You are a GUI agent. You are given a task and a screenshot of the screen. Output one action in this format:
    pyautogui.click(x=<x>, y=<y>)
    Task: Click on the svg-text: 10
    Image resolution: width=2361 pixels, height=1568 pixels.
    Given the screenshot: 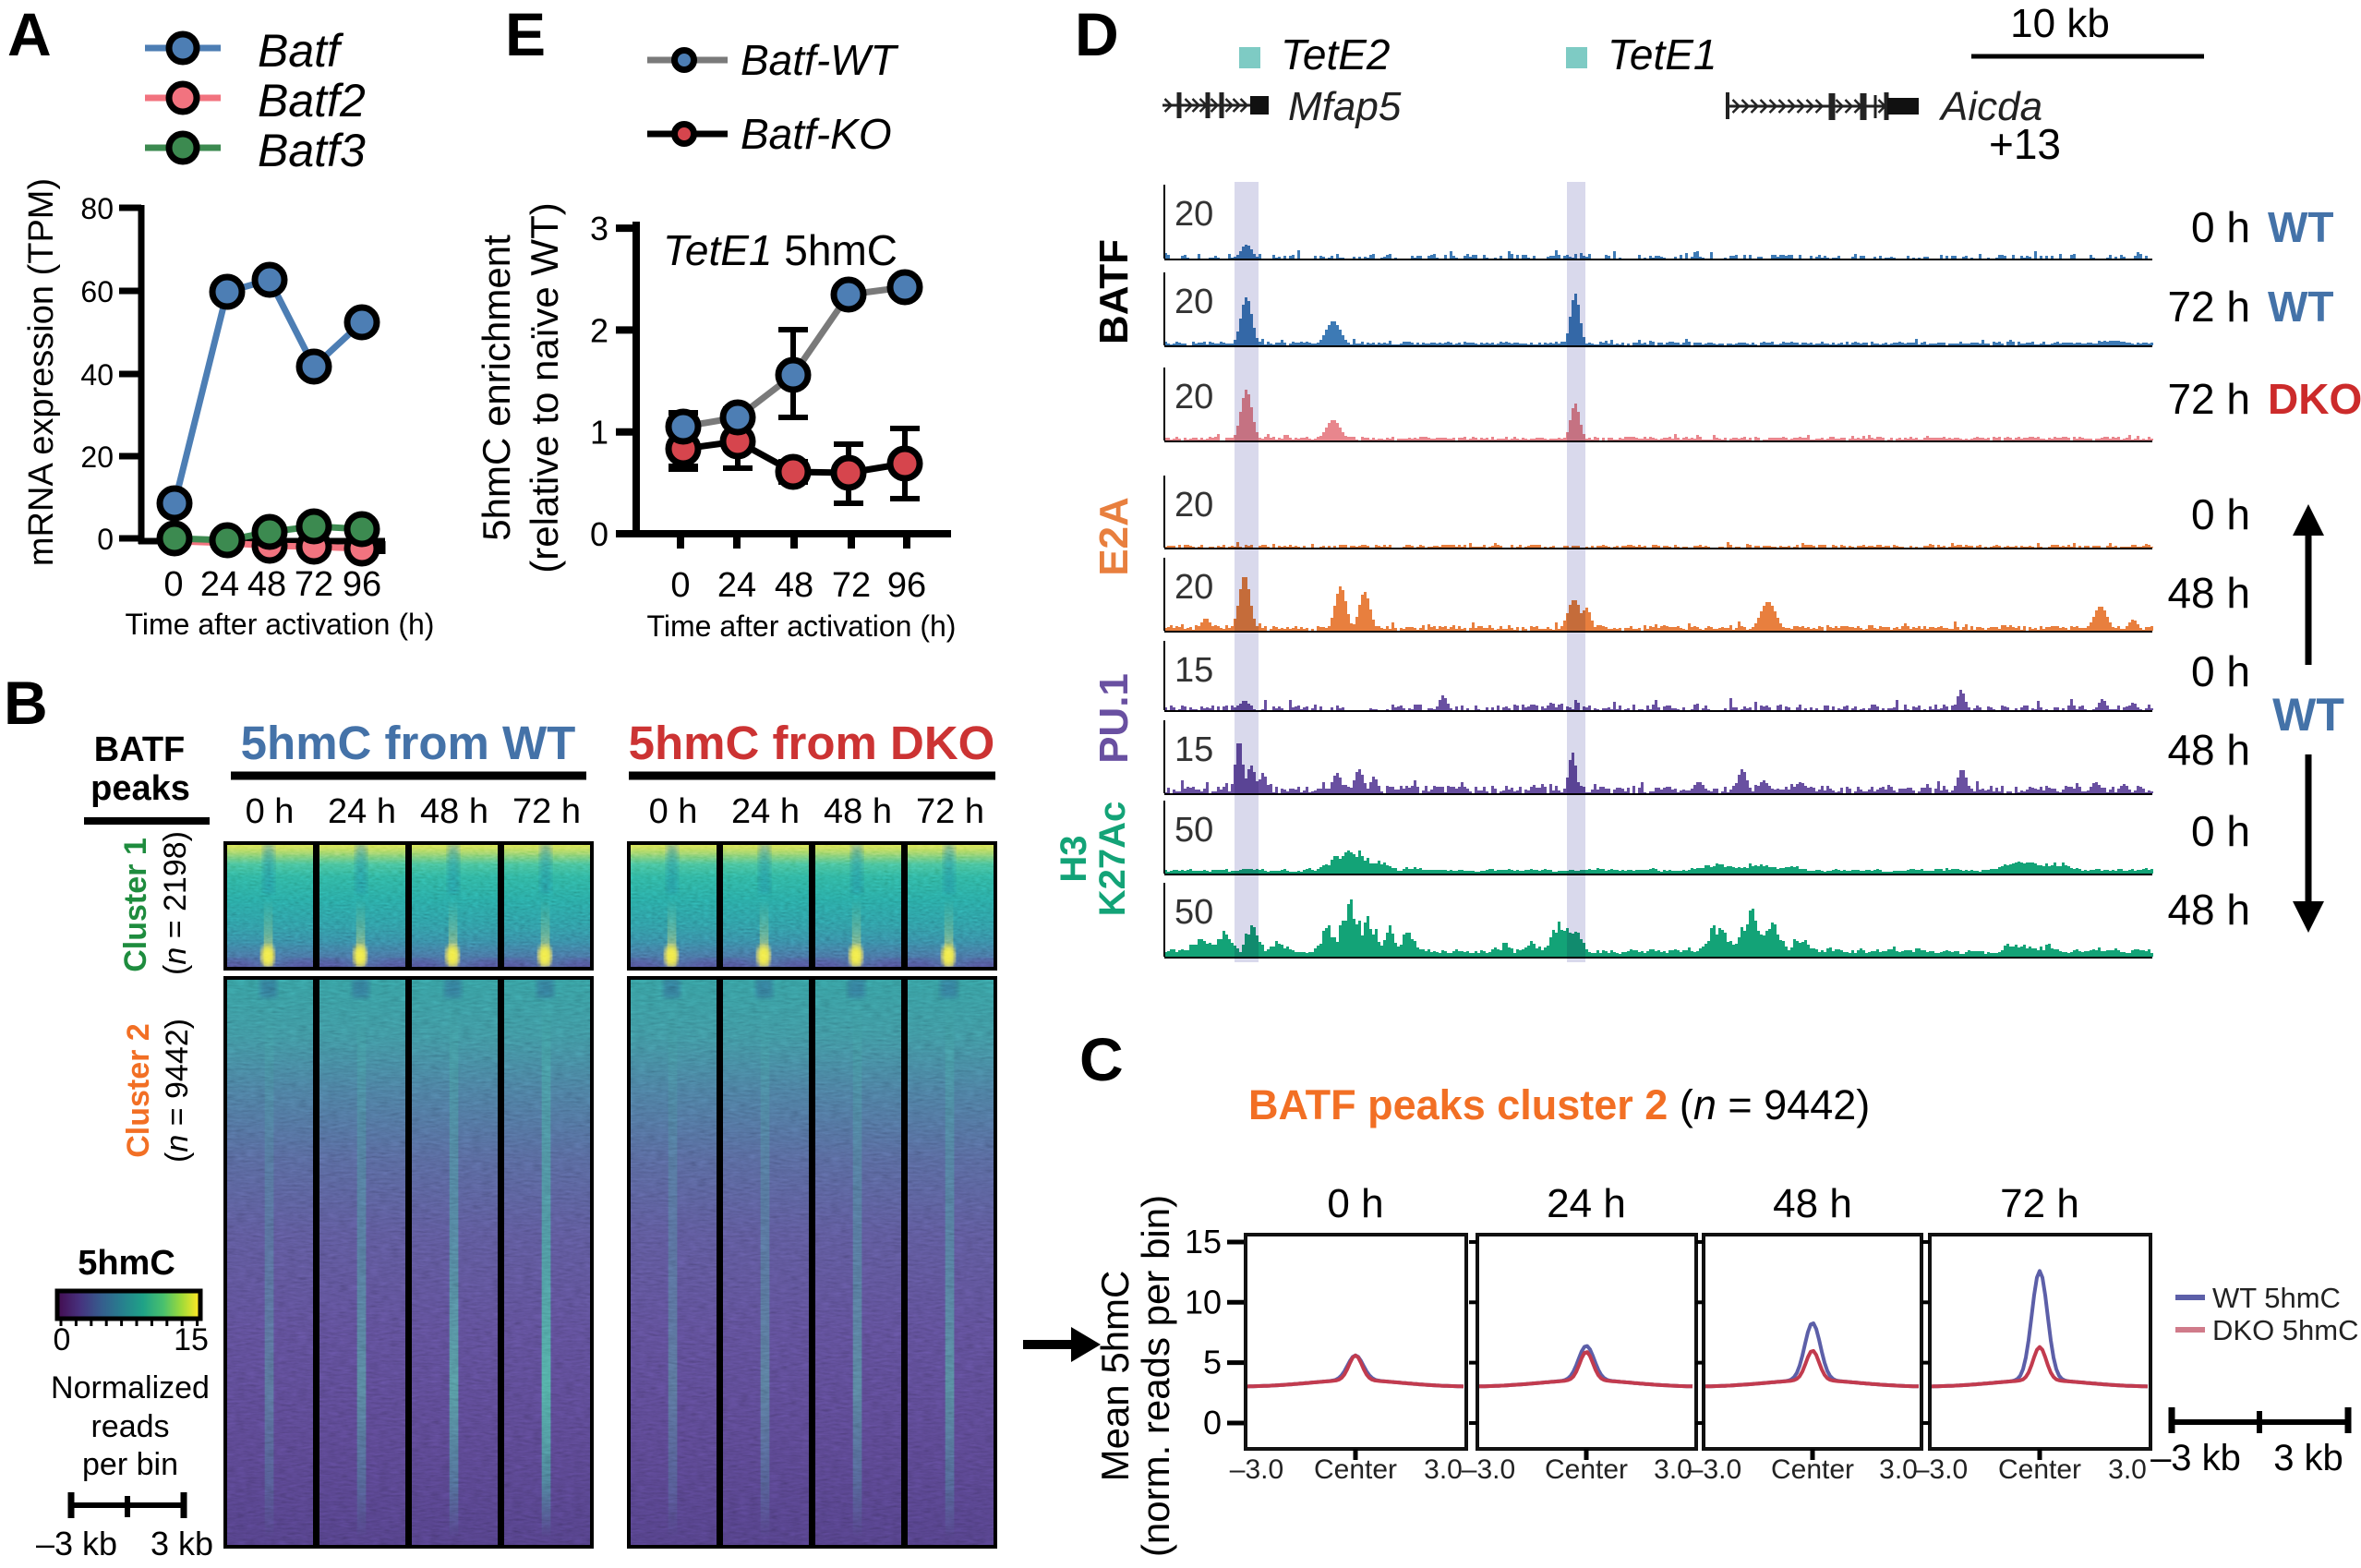 What is the action you would take?
    pyautogui.click(x=1203, y=1302)
    